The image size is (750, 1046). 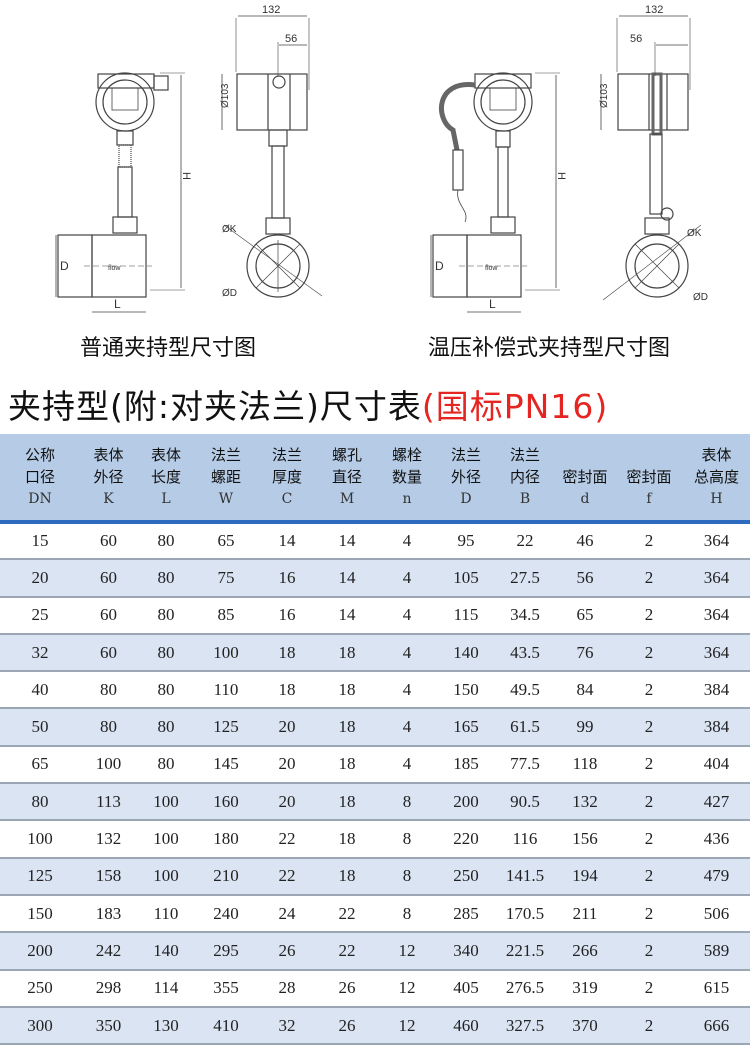 What do you see at coordinates (287, 764) in the screenshot?
I see `cell-C: 20` at bounding box center [287, 764].